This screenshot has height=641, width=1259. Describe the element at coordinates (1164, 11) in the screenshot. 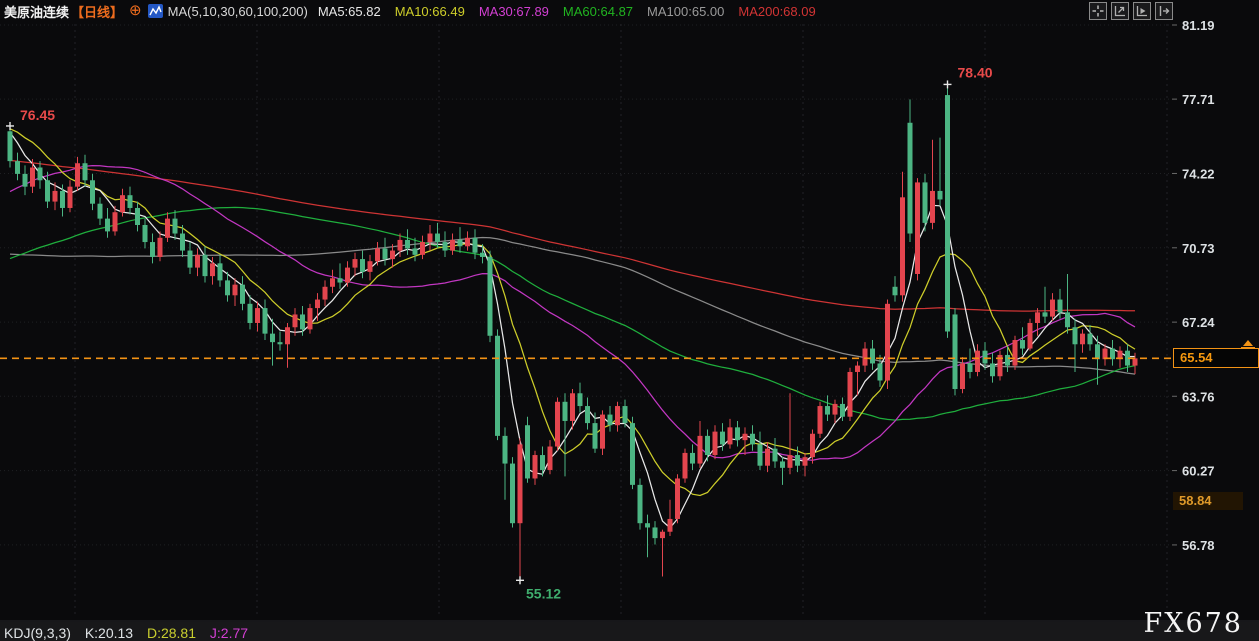

I see `collapse-right-icon` at that location.